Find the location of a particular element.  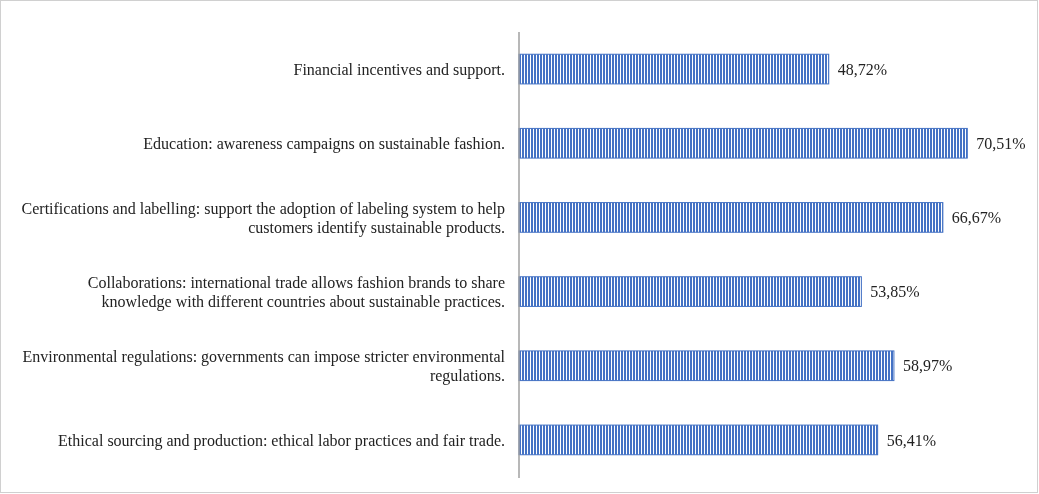

data-label: 70,51% is located at coordinates (1001, 143).